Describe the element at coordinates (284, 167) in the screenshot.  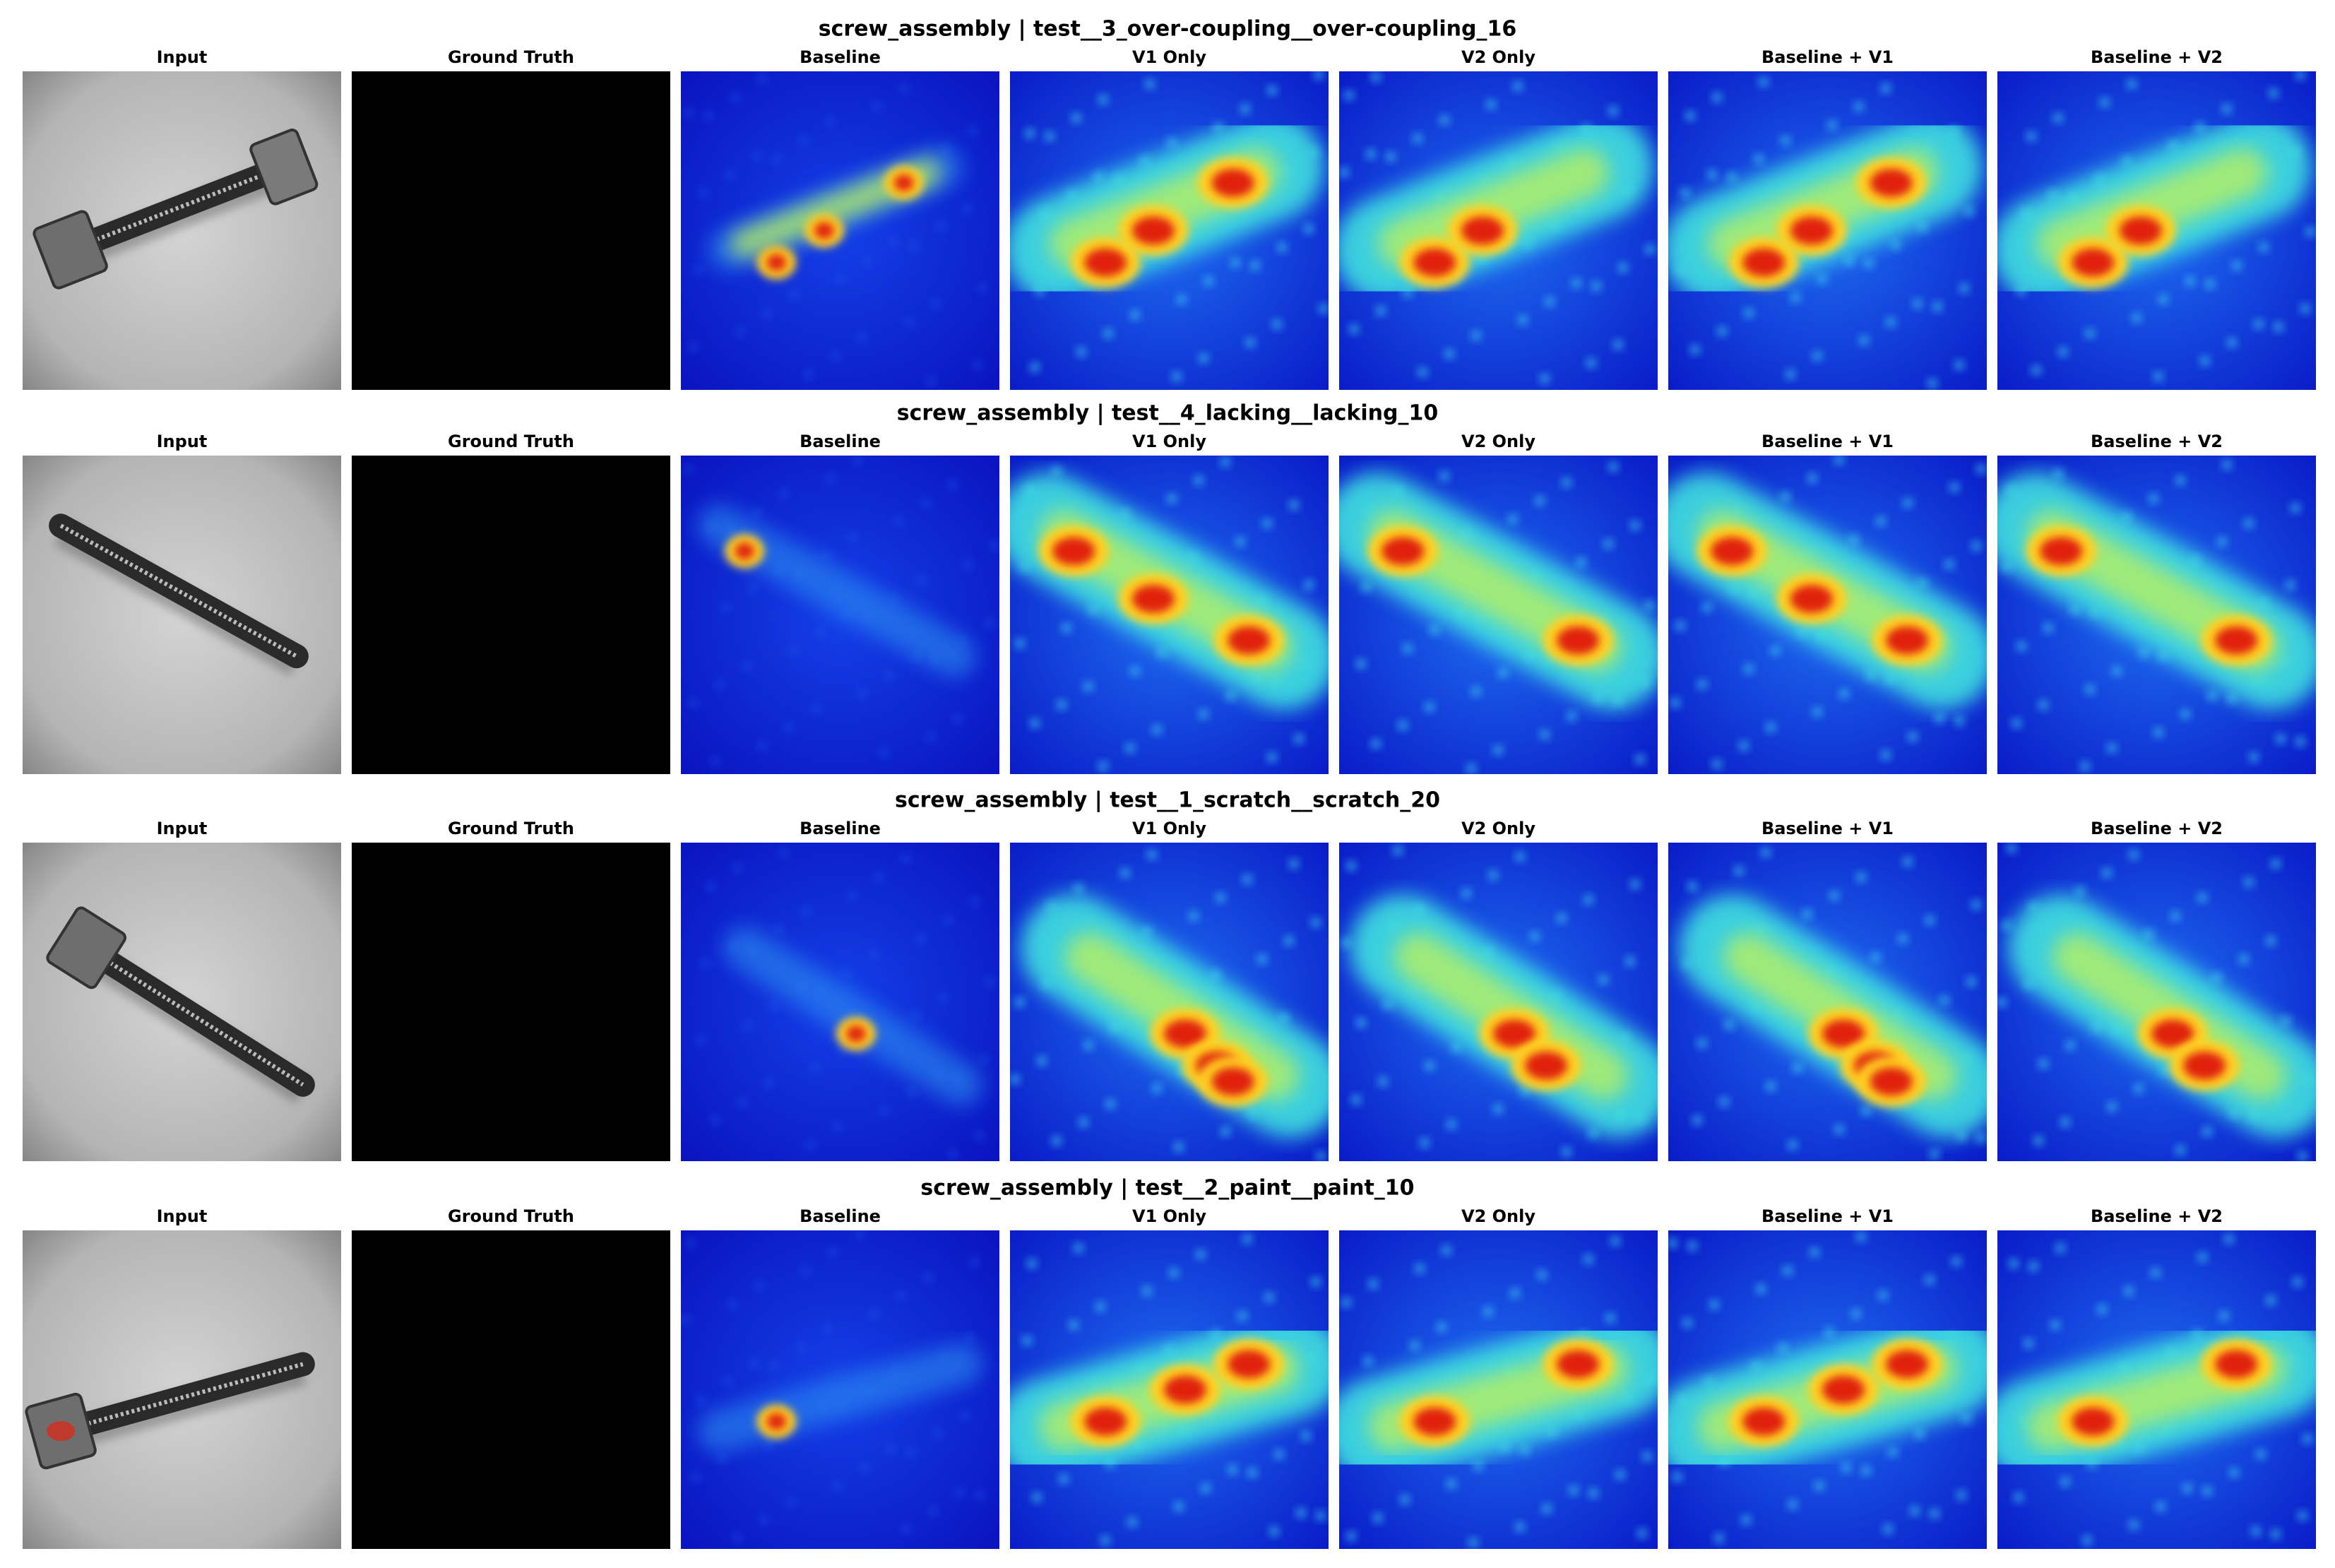
I see `nut` at that location.